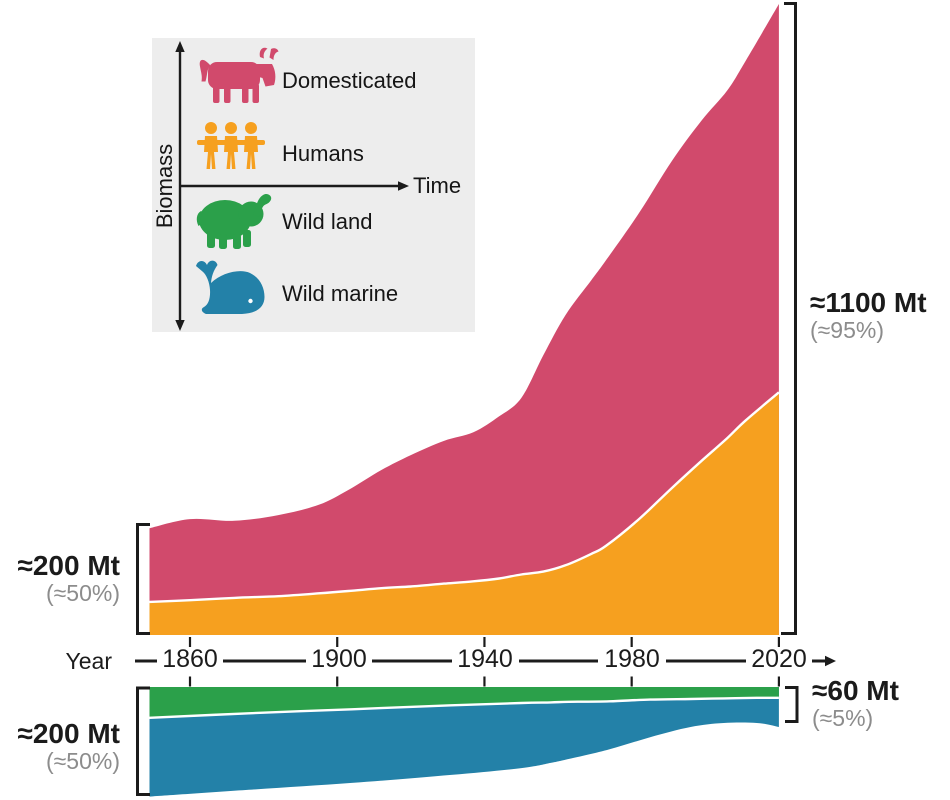 The image size is (950, 800). What do you see at coordinates (792, 704) in the screenshot?
I see `bracket-bottom-right` at bounding box center [792, 704].